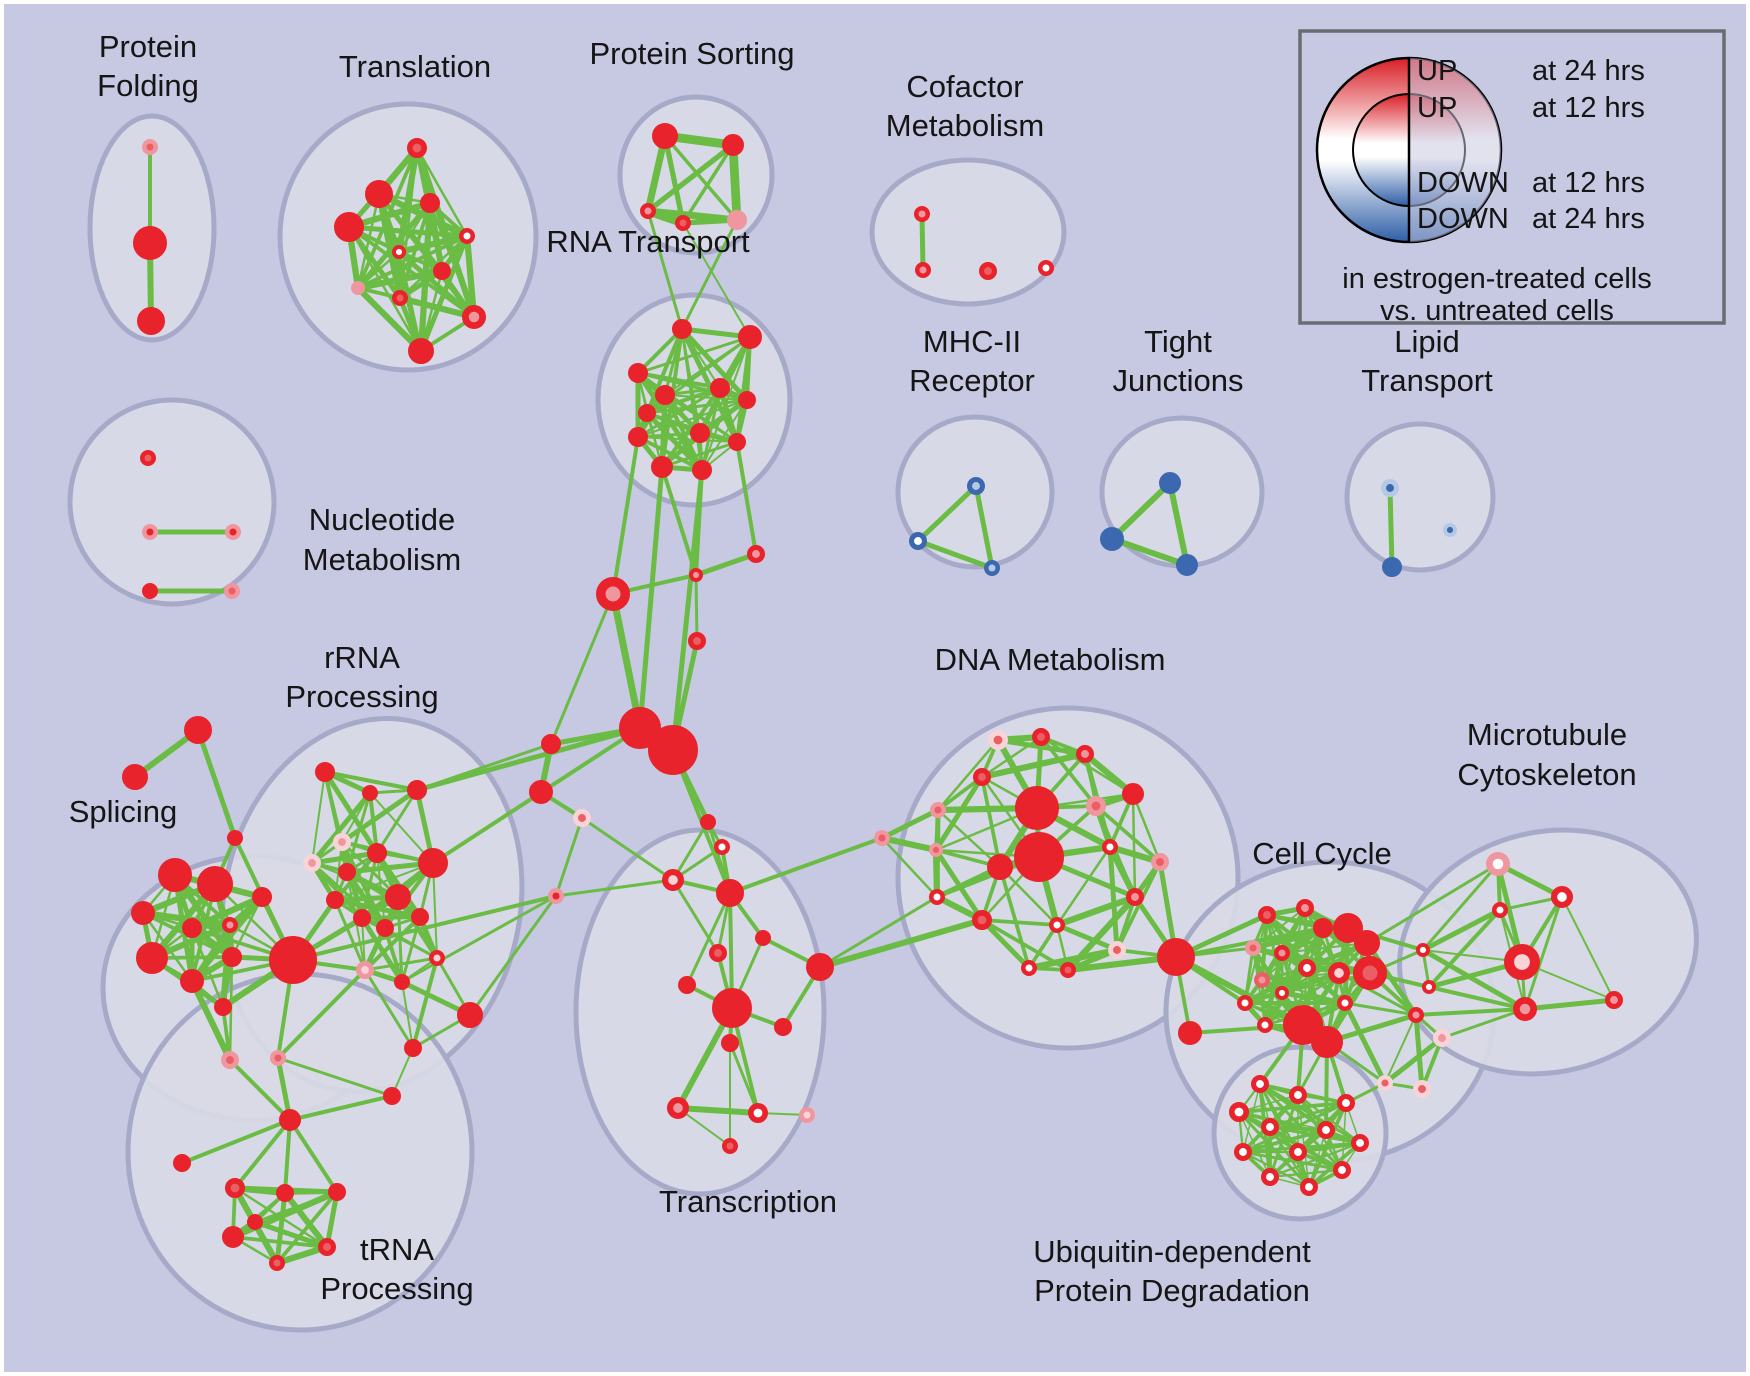 The height and width of the screenshot is (1376, 1750). What do you see at coordinates (708, 184) in the screenshot?
I see `edge-protein_sorting` at bounding box center [708, 184].